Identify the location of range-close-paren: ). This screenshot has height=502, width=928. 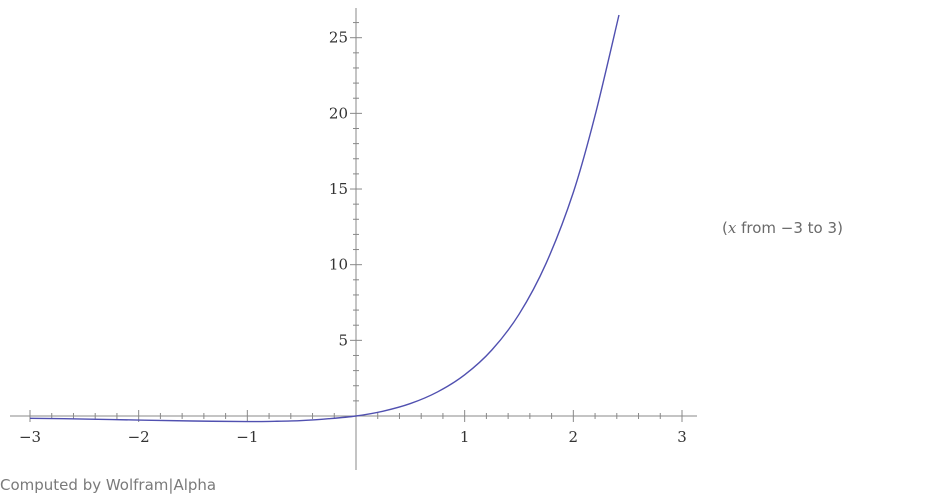
(840, 228).